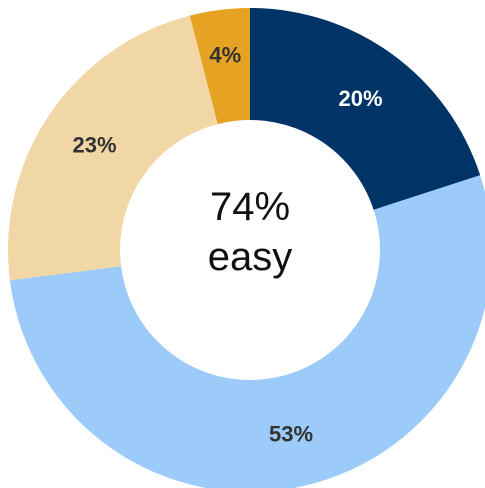 This screenshot has height=488, width=485. What do you see at coordinates (250, 207) in the screenshot?
I see `center-percentage: 74%` at bounding box center [250, 207].